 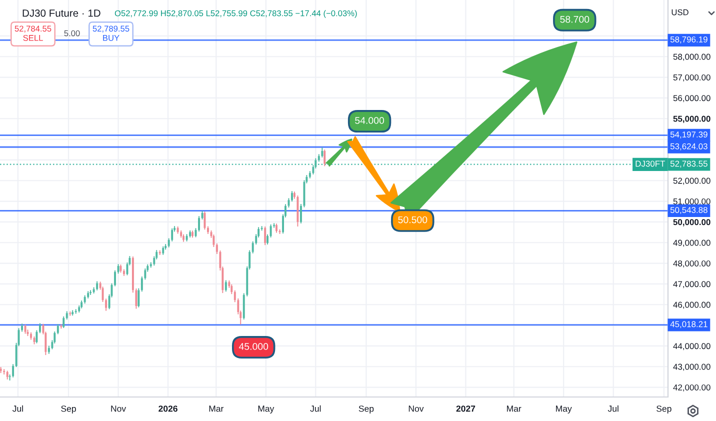 I want to click on ref-line-label: 45,018.21, so click(x=689, y=324).